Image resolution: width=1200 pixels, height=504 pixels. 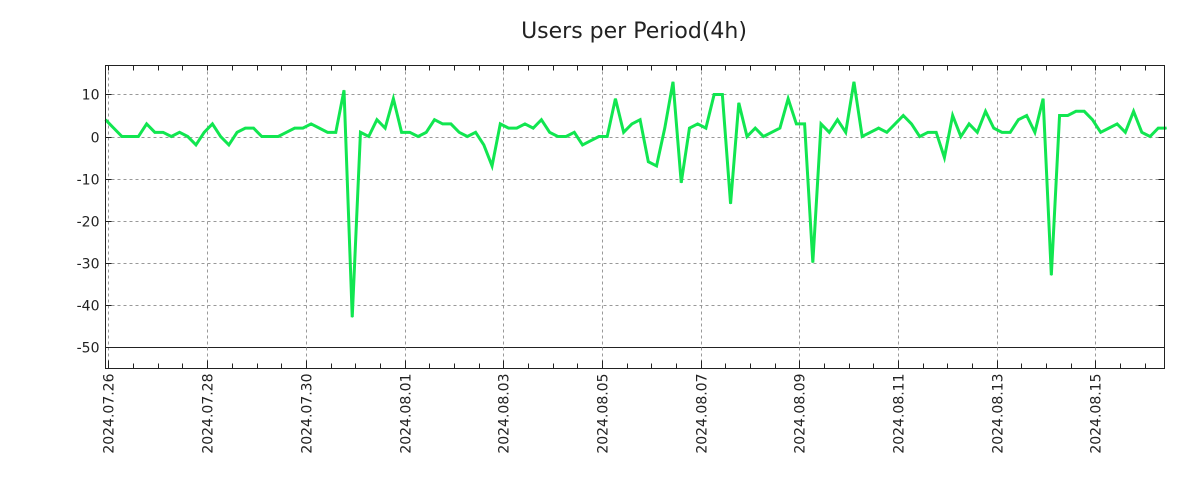 What do you see at coordinates (634, 31) in the screenshot?
I see `chart-title: Users per Period(4h)` at bounding box center [634, 31].